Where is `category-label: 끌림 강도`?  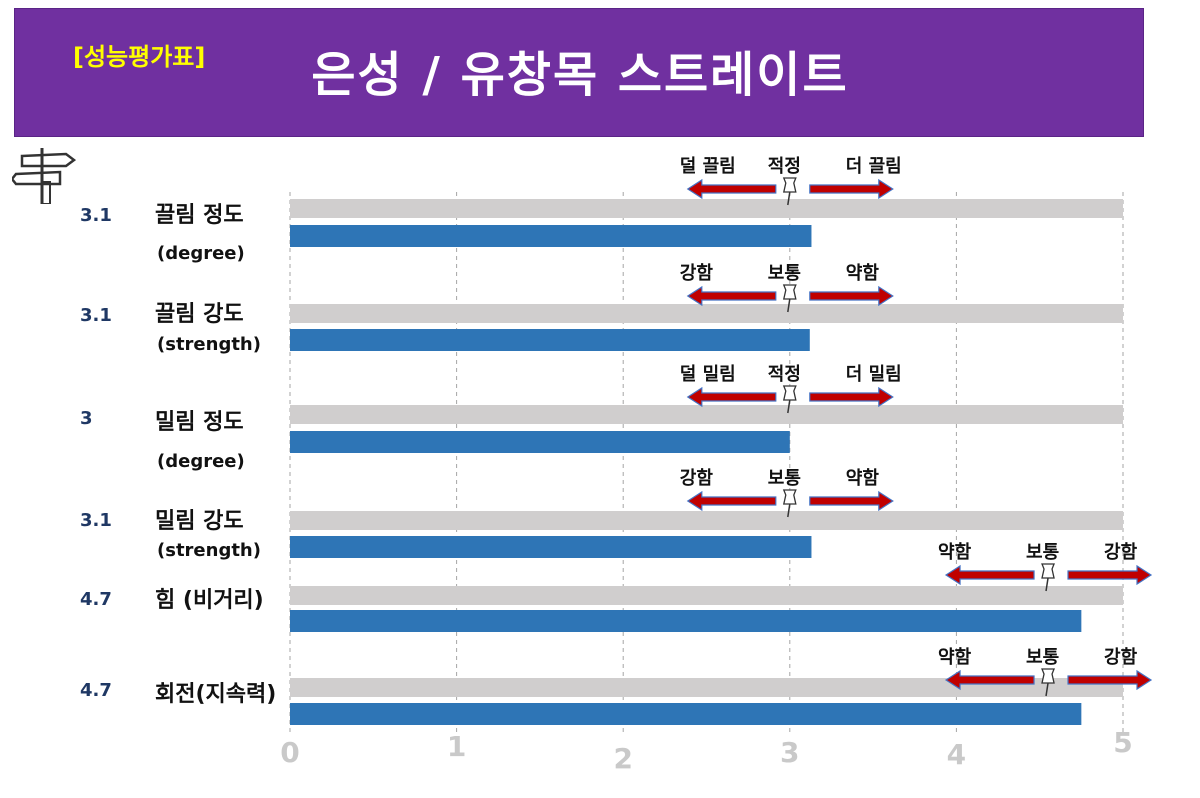
category-label: 끌림 강도 is located at coordinates (199, 314).